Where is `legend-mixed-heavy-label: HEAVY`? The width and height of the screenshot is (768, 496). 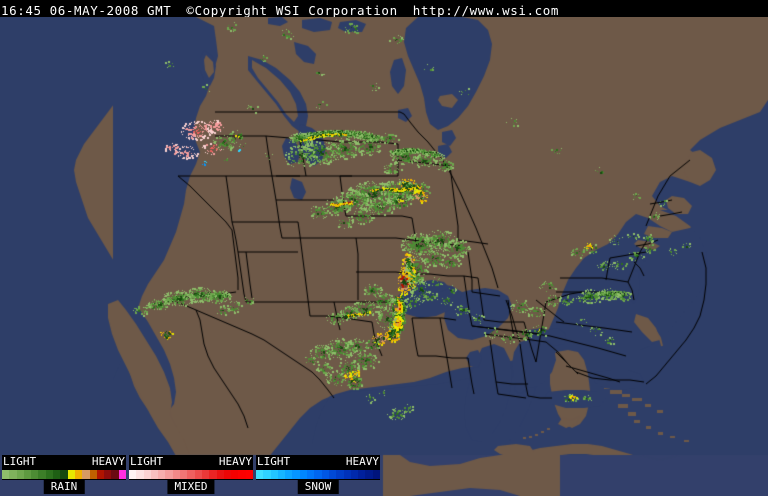 legend-mixed-heavy-label: HEAVY is located at coordinates (235, 461).